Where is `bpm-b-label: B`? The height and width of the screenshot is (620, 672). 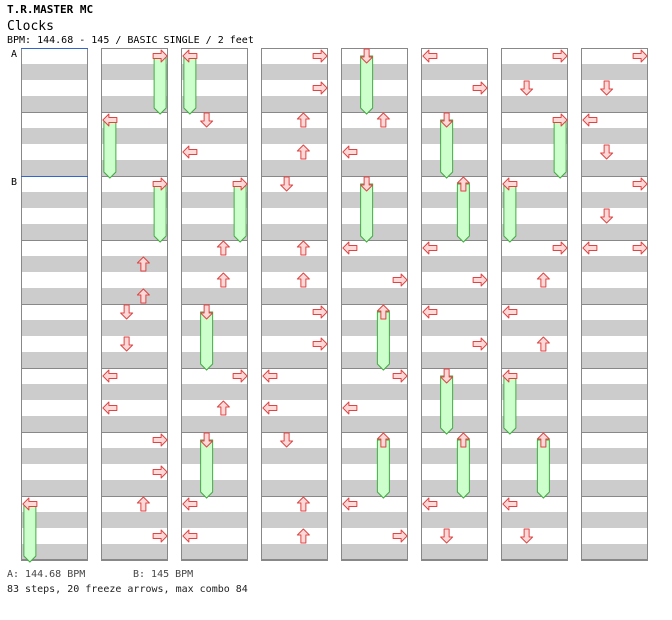 bpm-b-label: B is located at coordinates (14, 182).